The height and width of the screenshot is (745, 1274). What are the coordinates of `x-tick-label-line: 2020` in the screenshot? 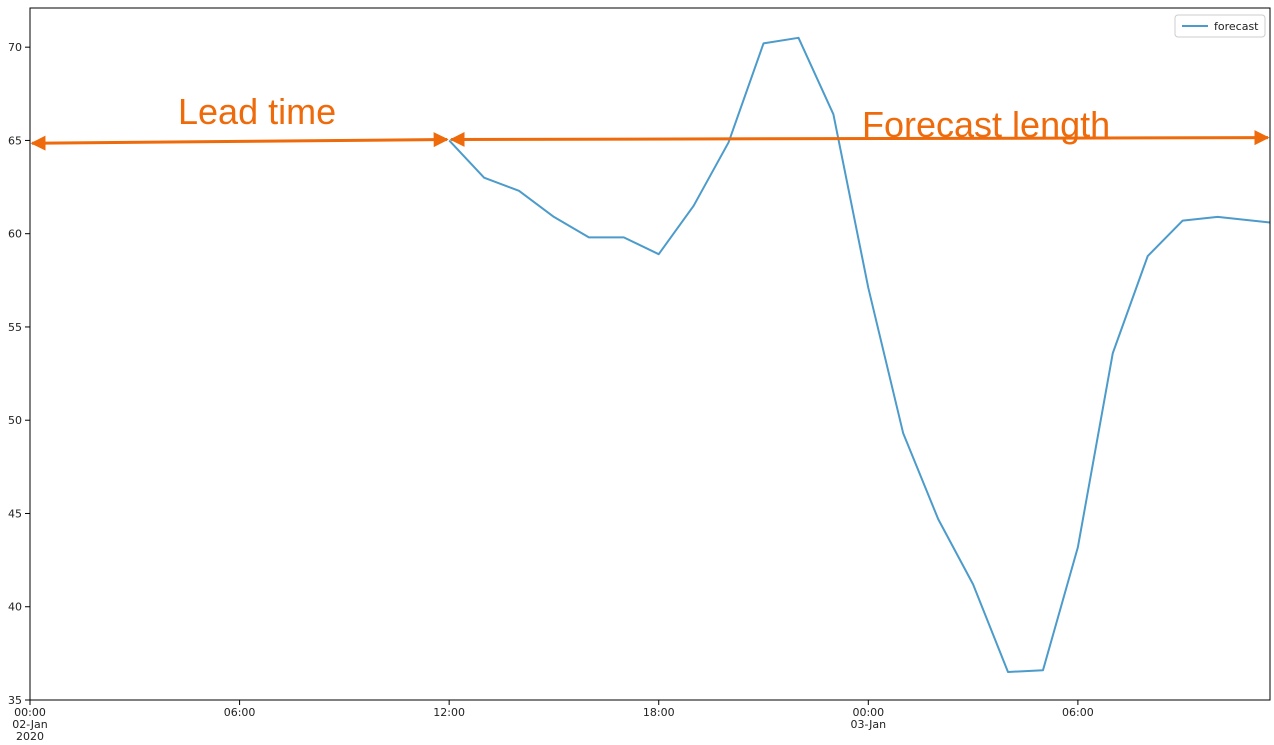 It's located at (30, 736).